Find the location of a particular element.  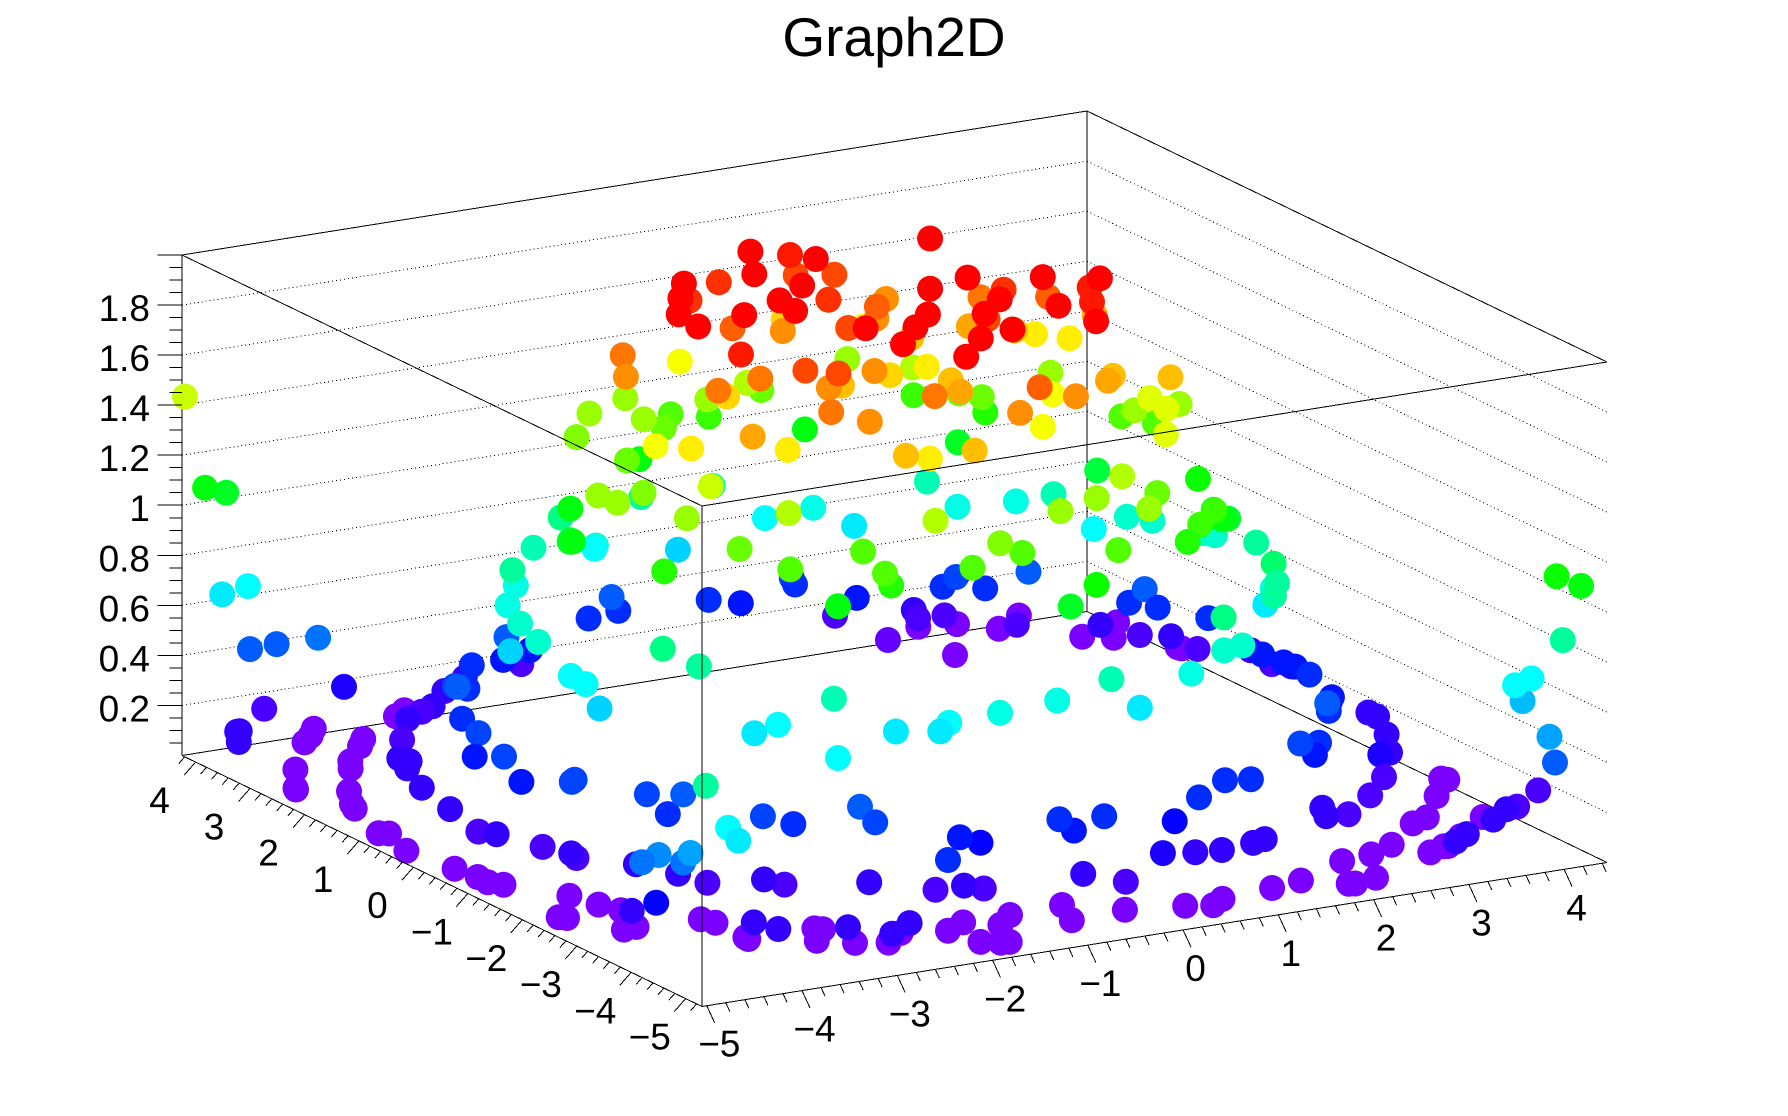

svg-text: 1.6 is located at coordinates (124, 358).